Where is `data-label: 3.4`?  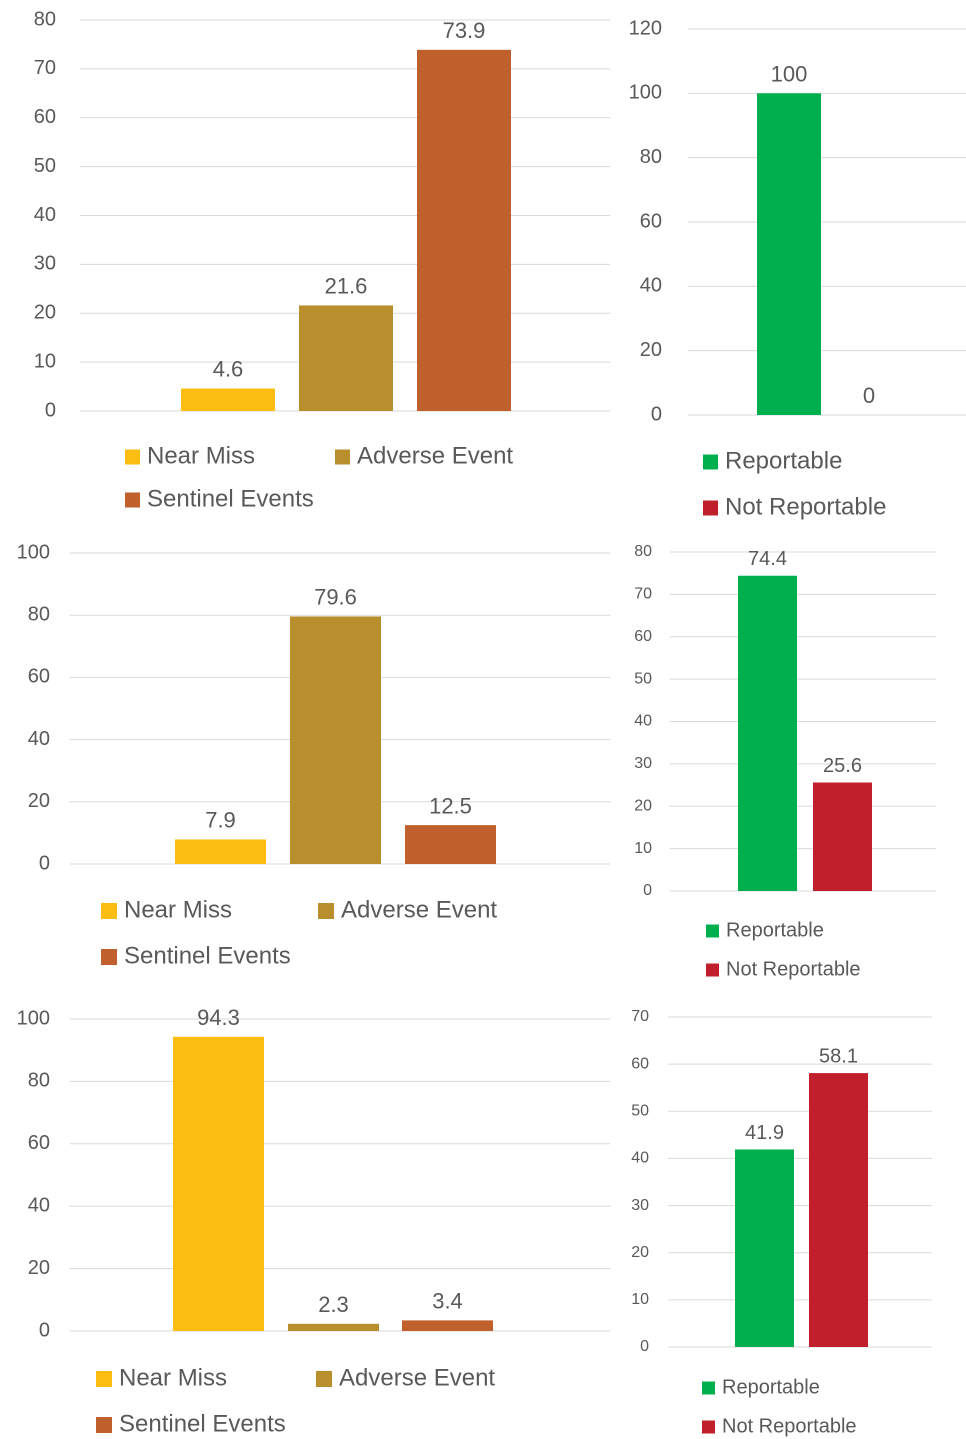
data-label: 3.4 is located at coordinates (447, 1301).